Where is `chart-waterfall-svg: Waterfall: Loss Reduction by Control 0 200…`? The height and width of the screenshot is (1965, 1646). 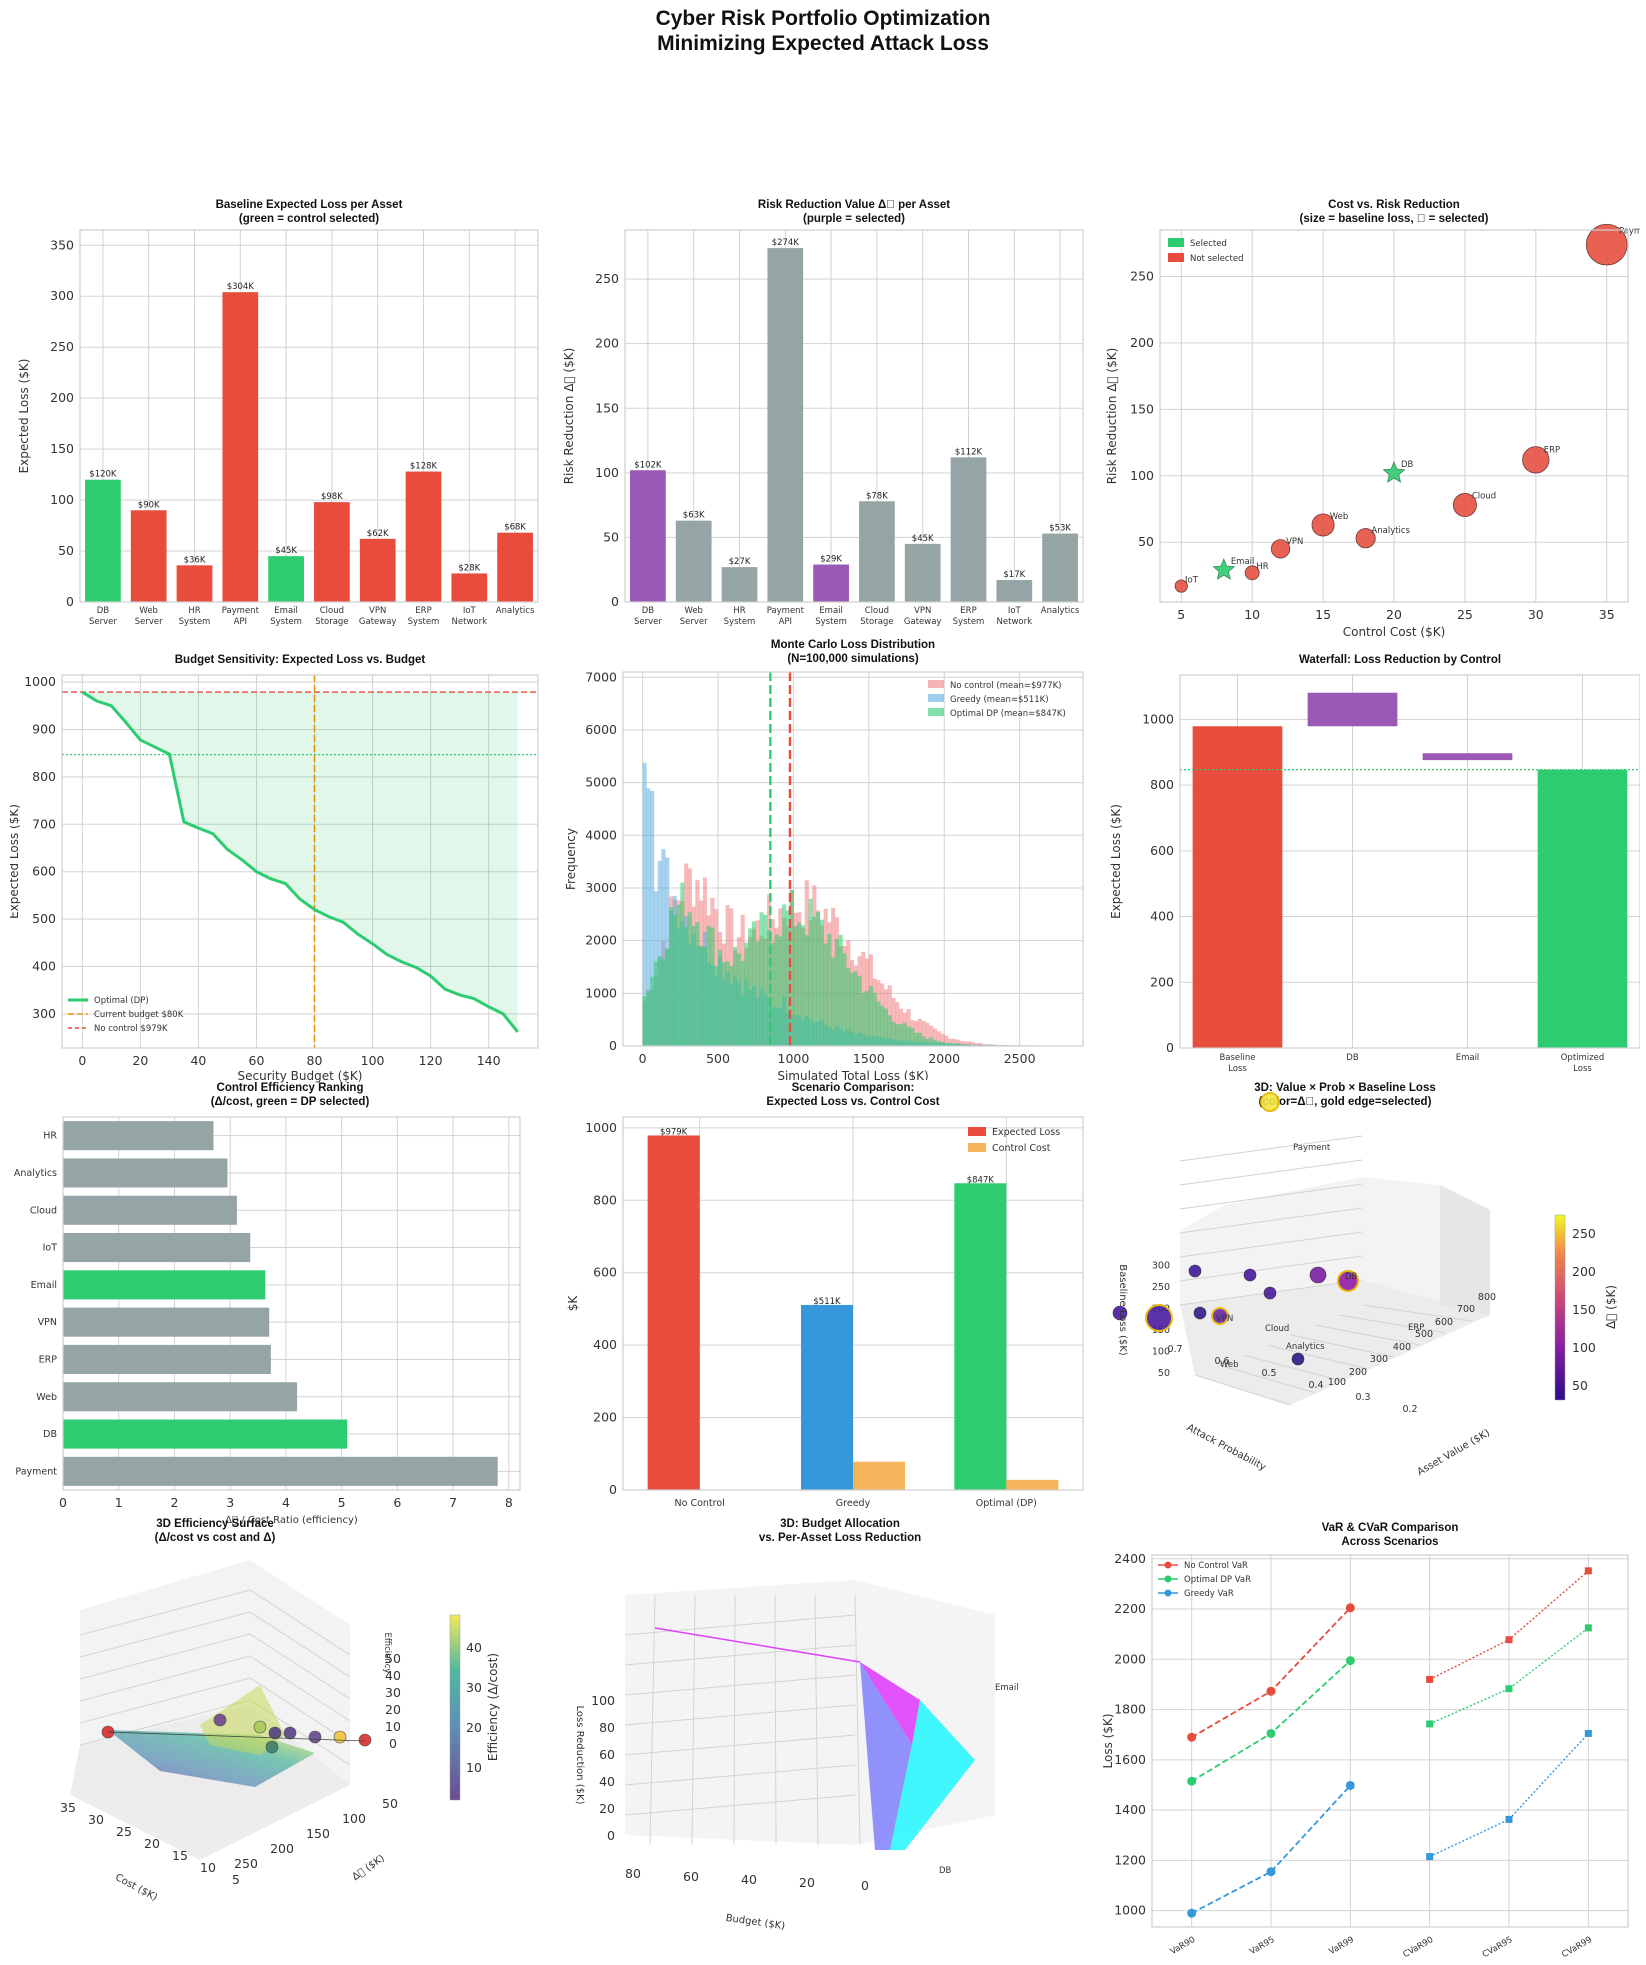 chart-waterfall-svg: Waterfall: Loss Reduction by Control 0 200… is located at coordinates (1374, 864).